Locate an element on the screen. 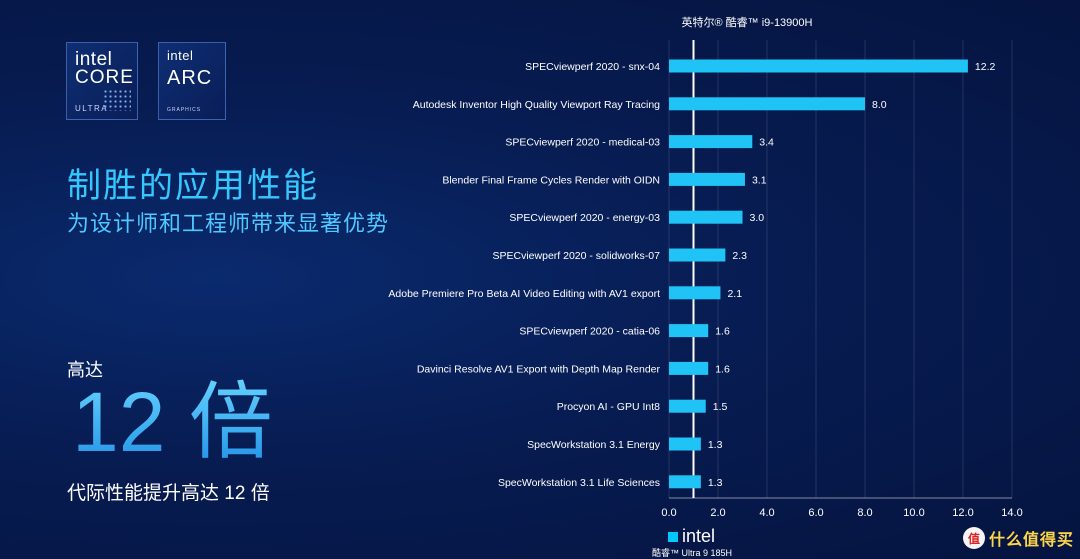 The image size is (1080, 559). category-label-10: SpecWorkstation 3.1 Energy is located at coordinates (594, 445).